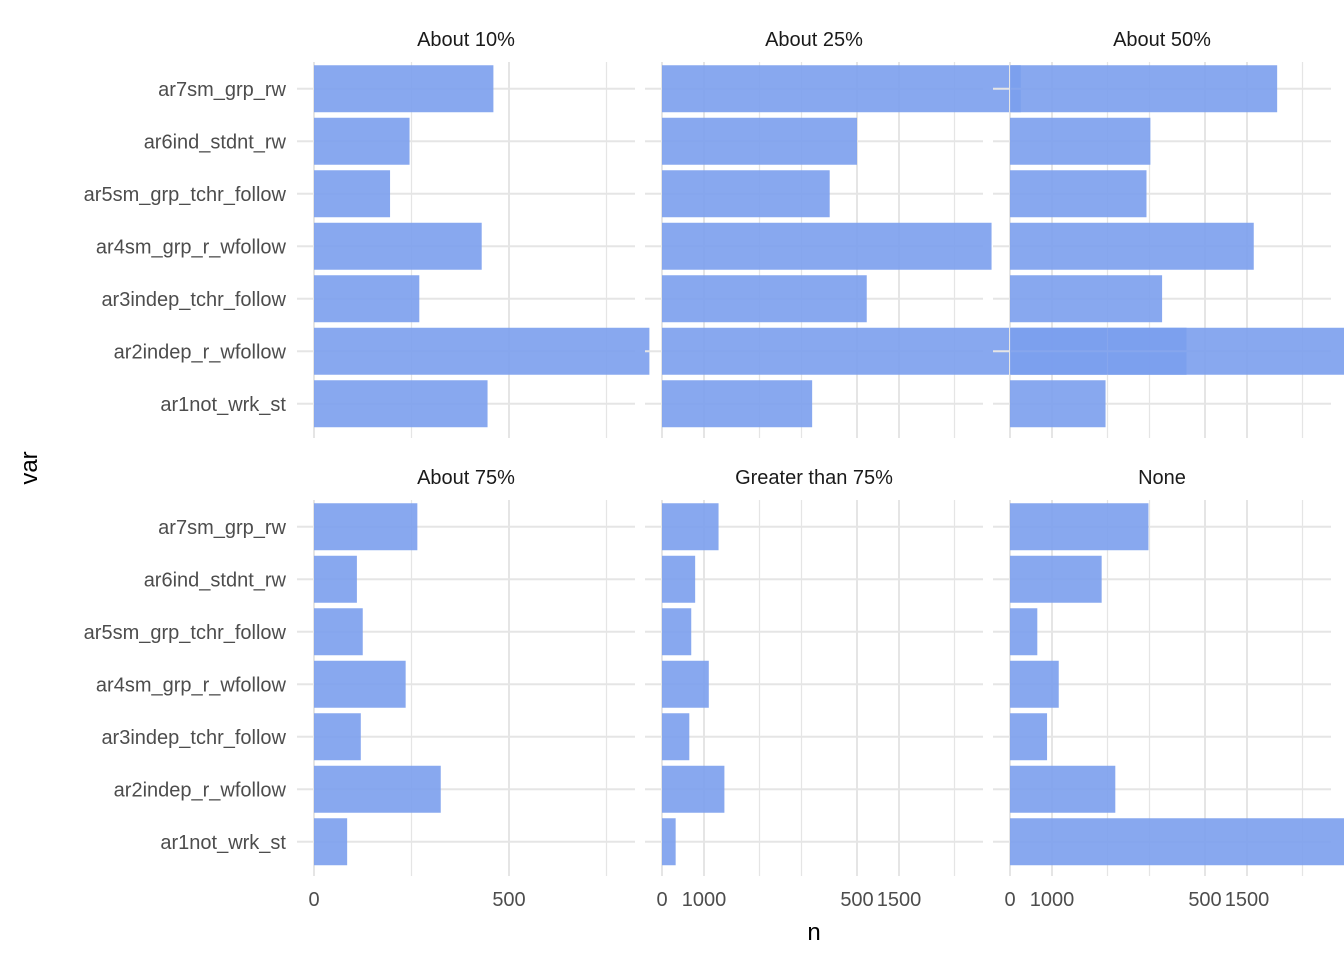 Image resolution: width=1344 pixels, height=960 pixels. What do you see at coordinates (1086, 299) in the screenshot?
I see `bar-about-50-ar3indep-tchr-follow` at bounding box center [1086, 299].